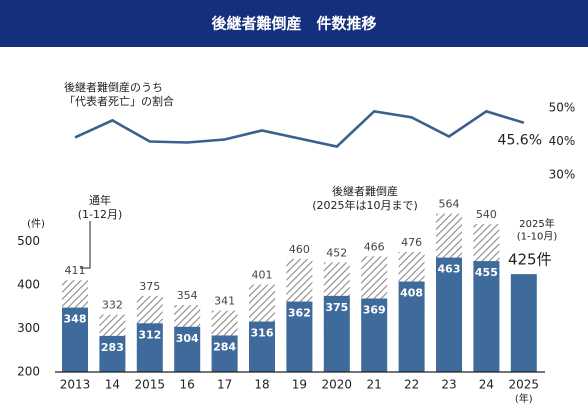  Describe the element at coordinates (224, 301) in the screenshot. I see `value-label: 341` at that location.